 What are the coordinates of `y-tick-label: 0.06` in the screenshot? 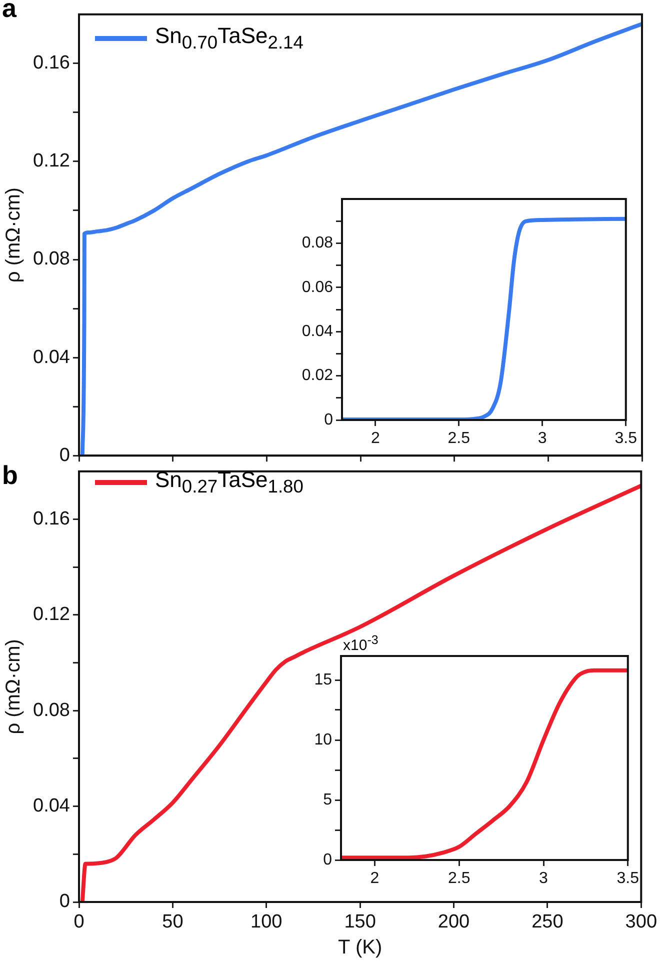 It's located at (318, 287).